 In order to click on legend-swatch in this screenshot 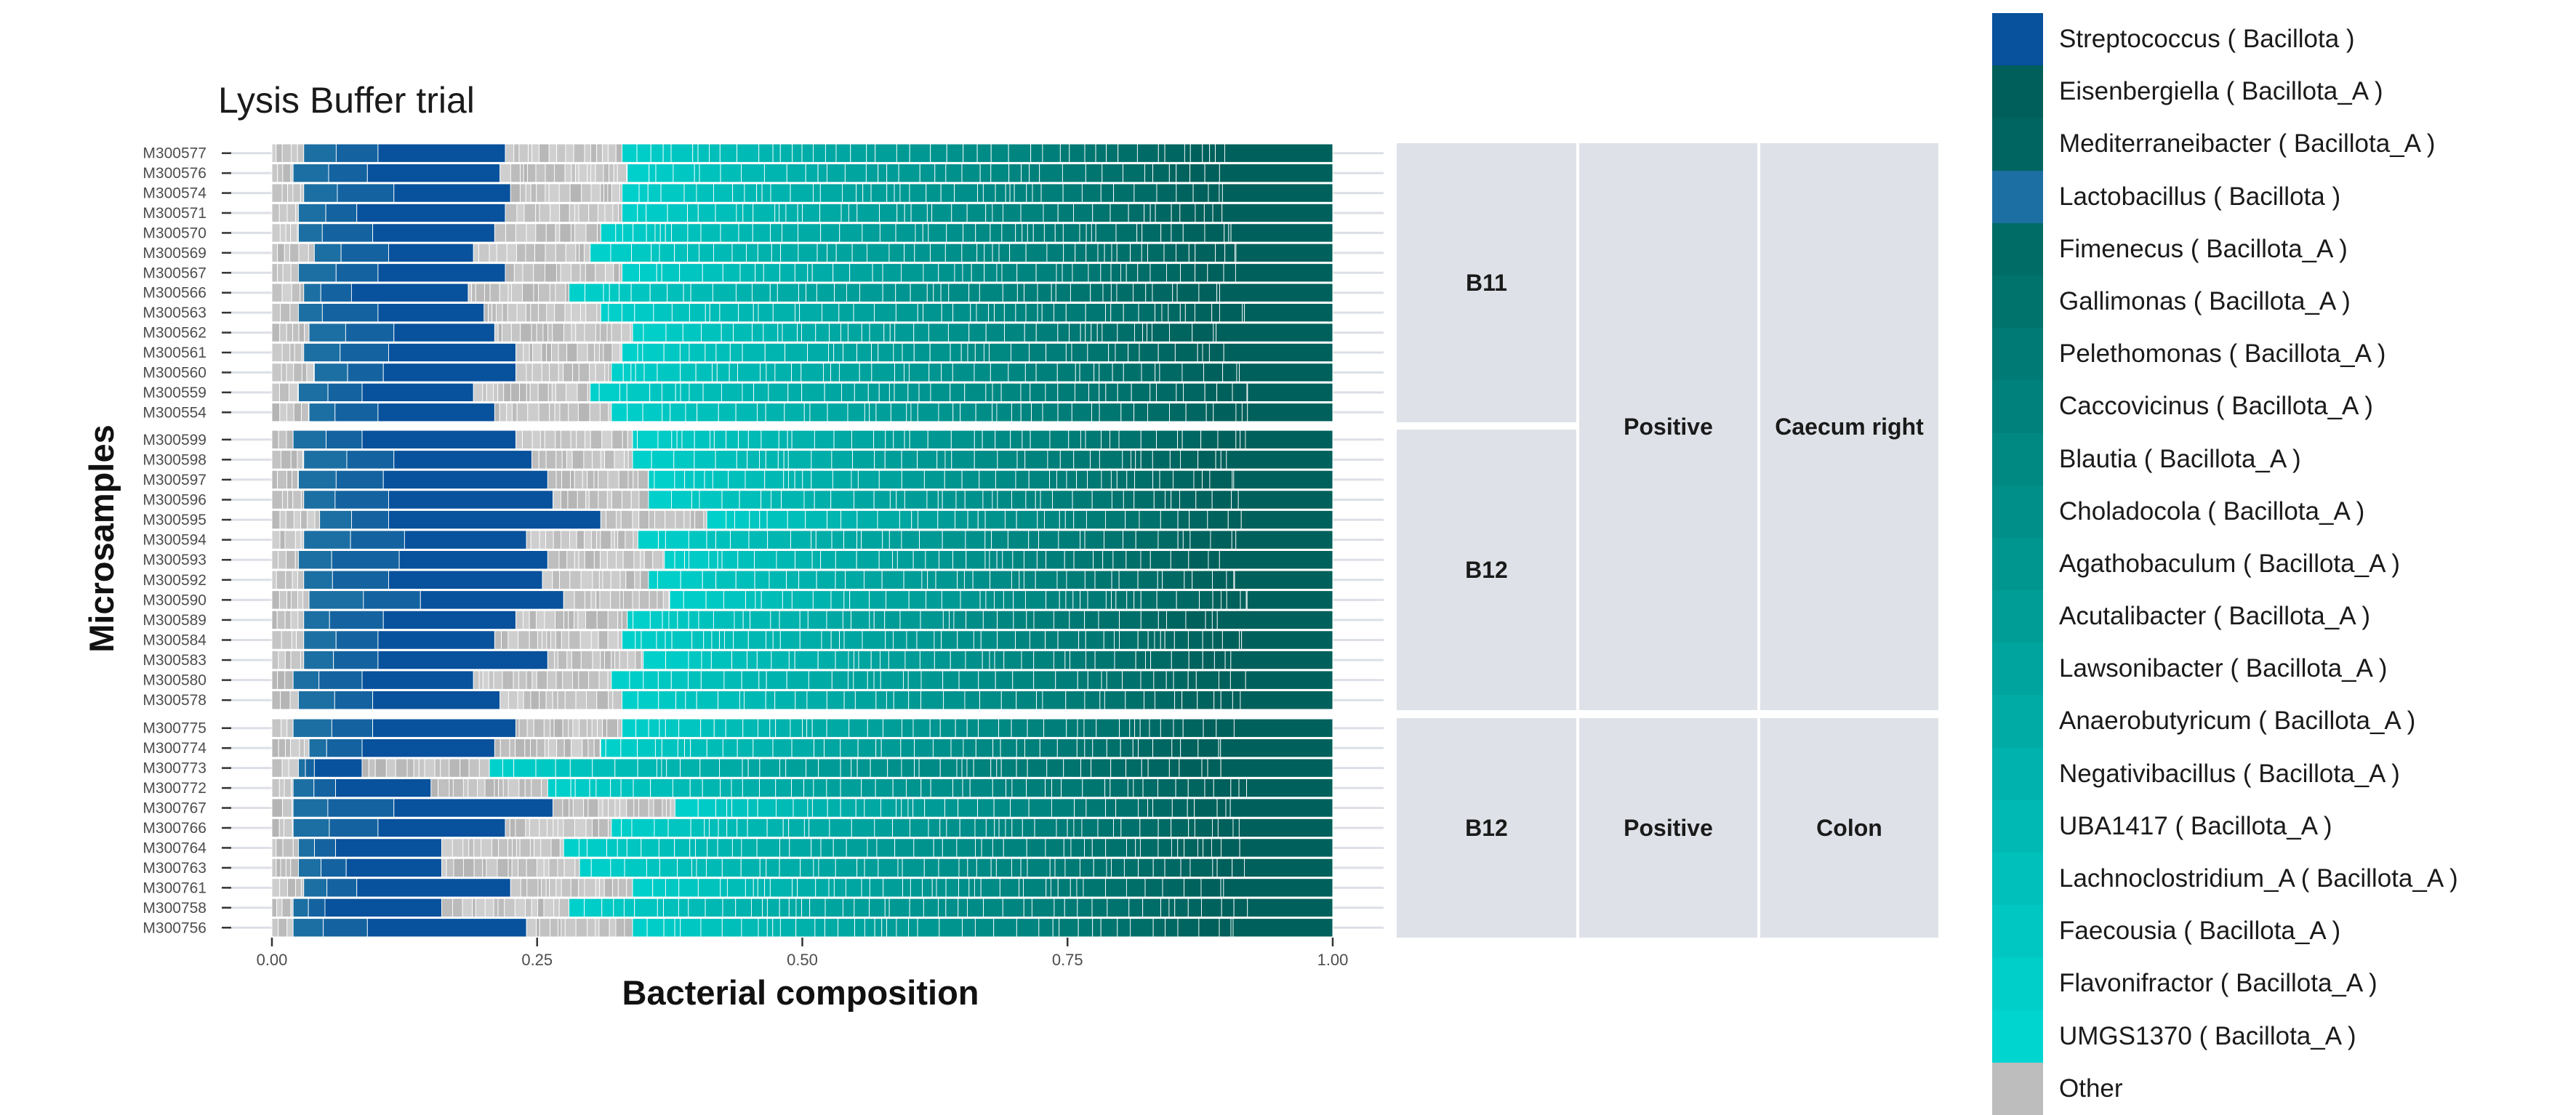, I will do `click(2017, 617)`.